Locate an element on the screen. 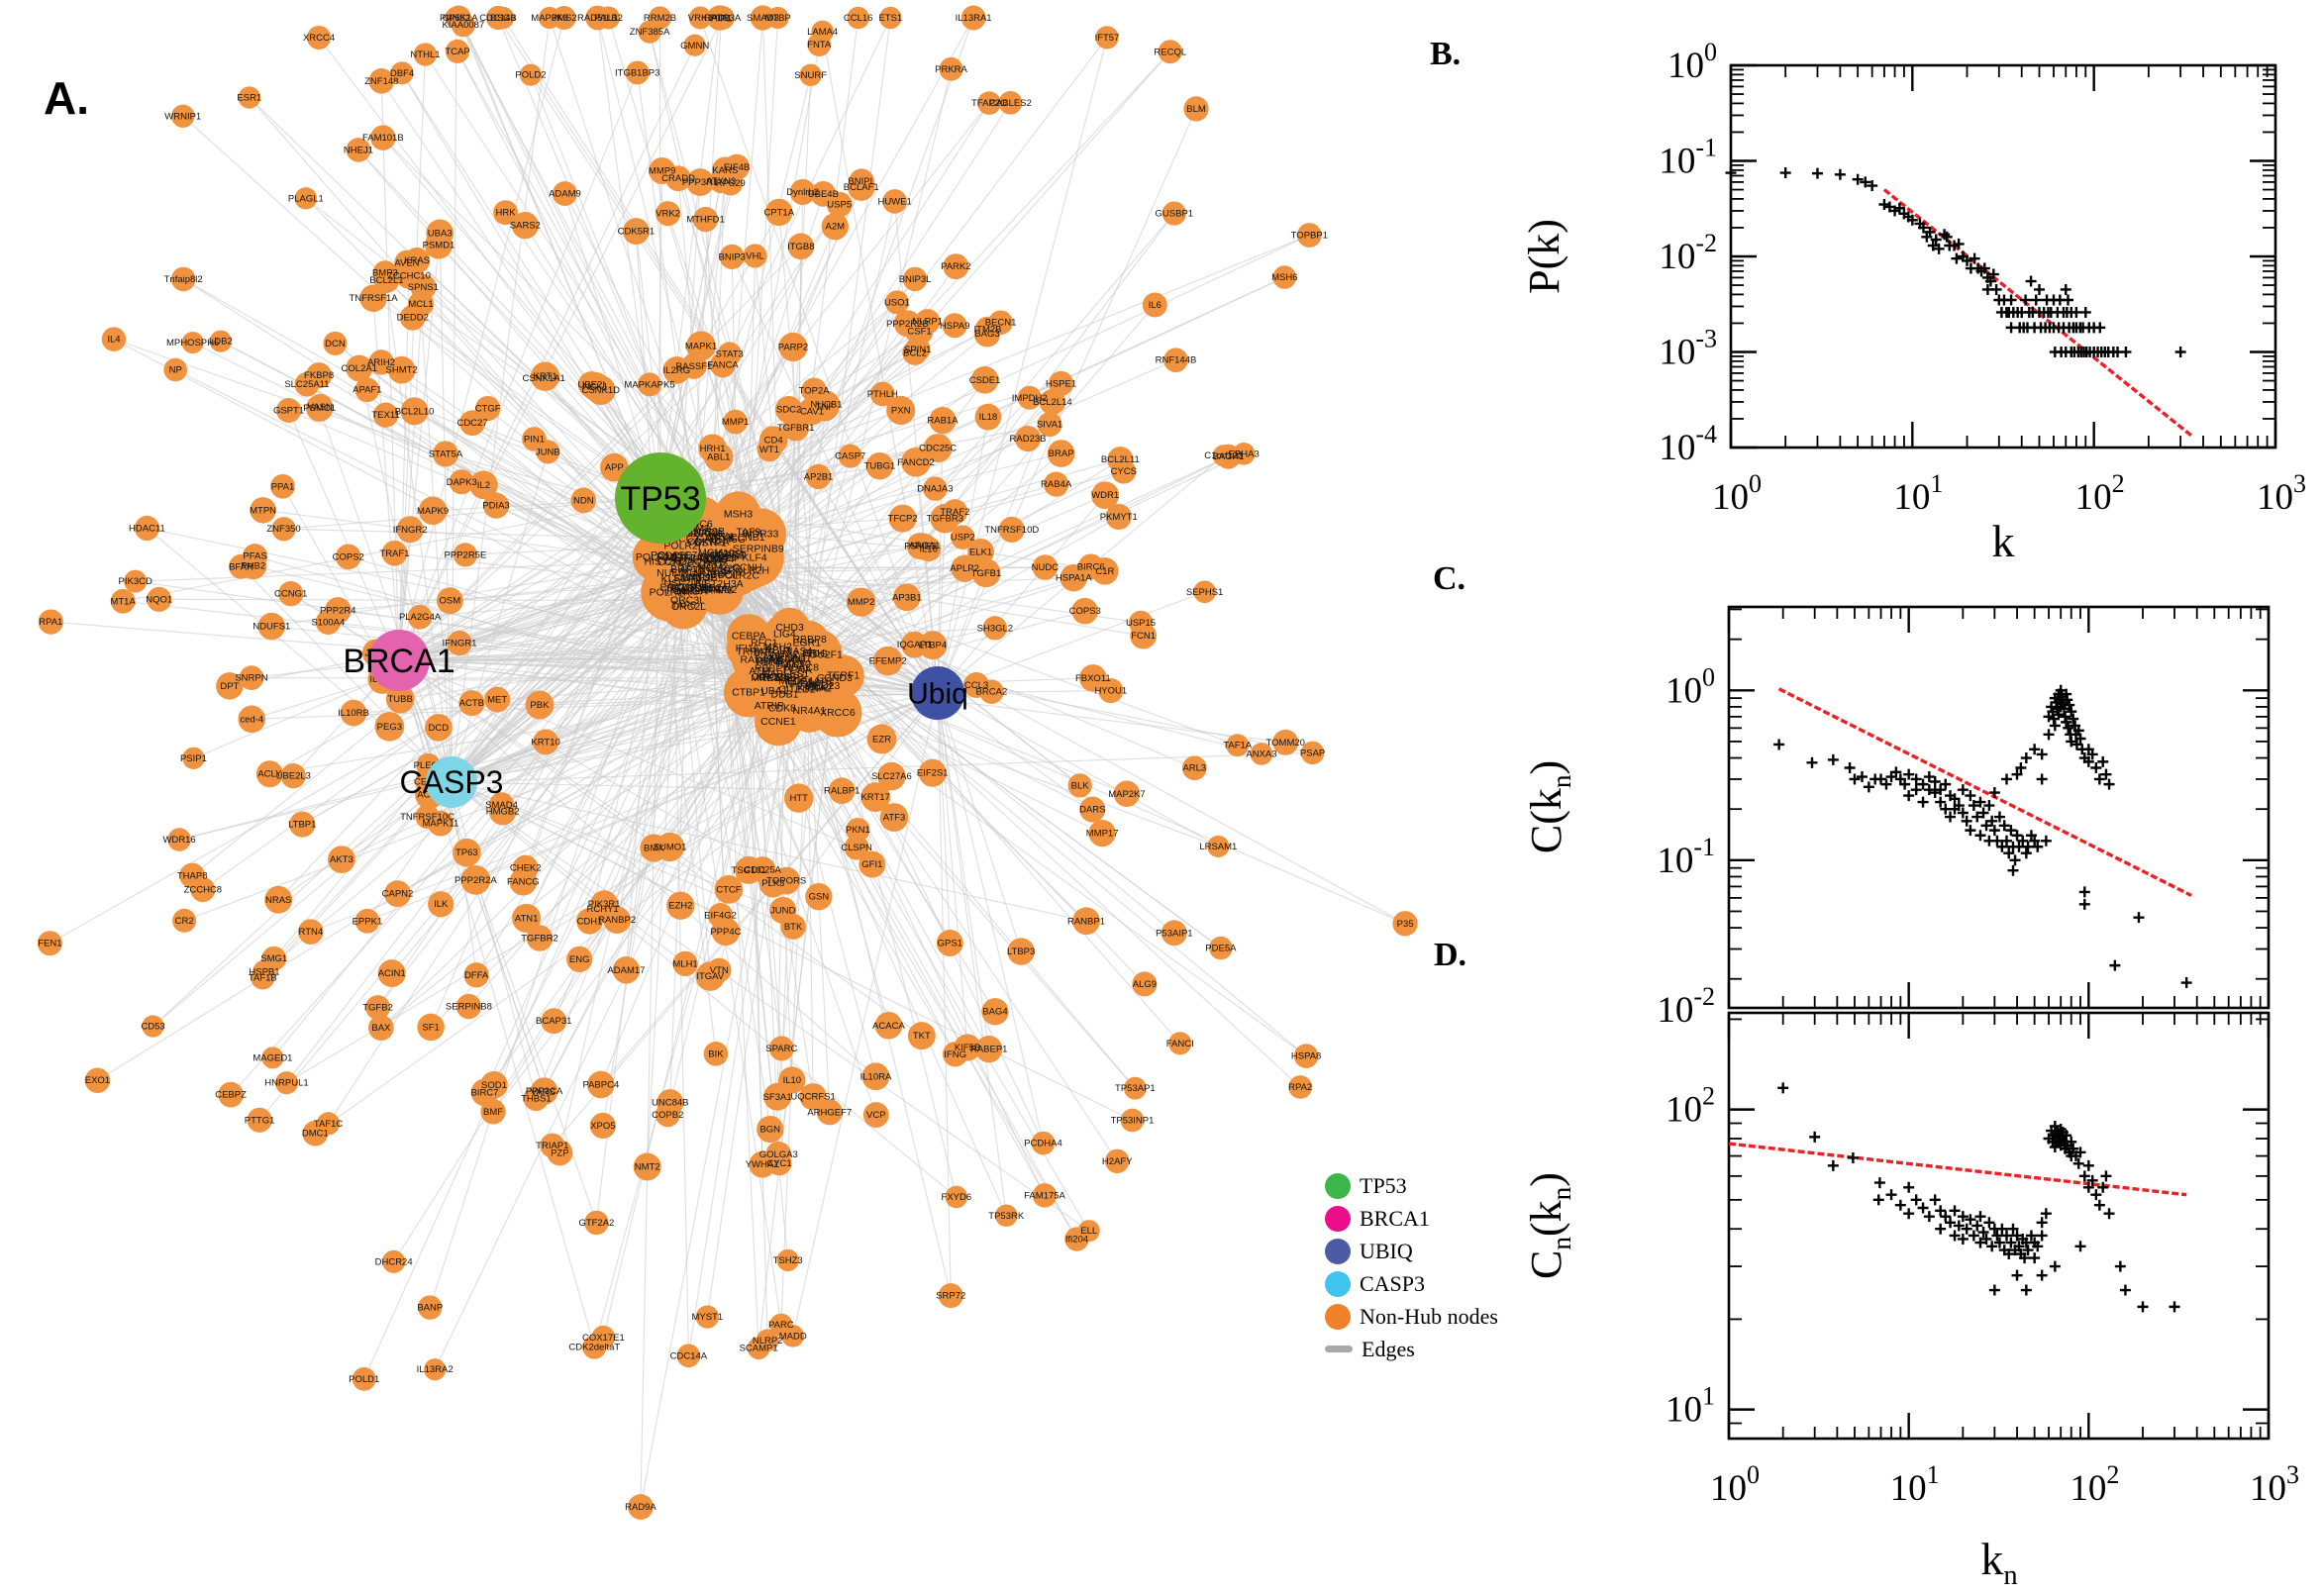 Image resolution: width=2323 pixels, height=1596 pixels. panel-c-plot: 10⁰ 10⁻¹ 10⁻² C(kn) is located at coordinates (1896, 818).